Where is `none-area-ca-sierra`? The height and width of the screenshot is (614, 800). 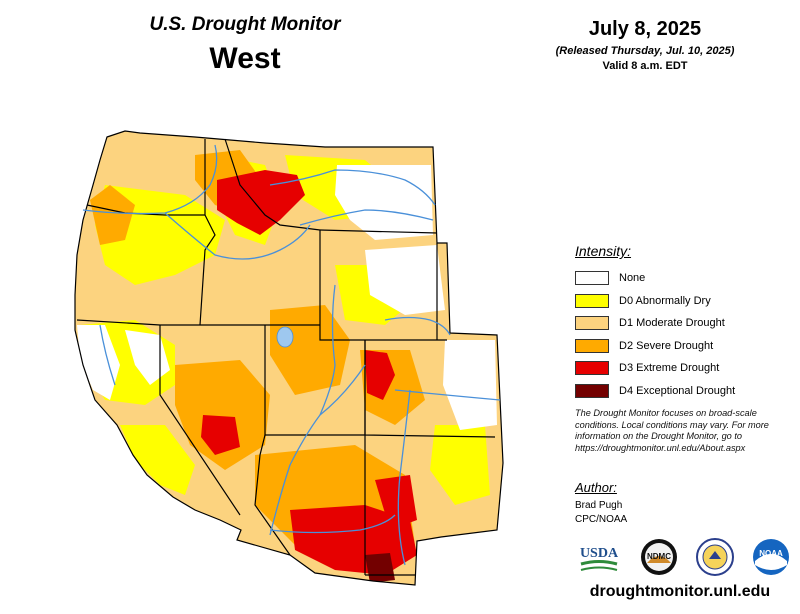
none-area-ca-sierra is located at coordinates (147, 357).